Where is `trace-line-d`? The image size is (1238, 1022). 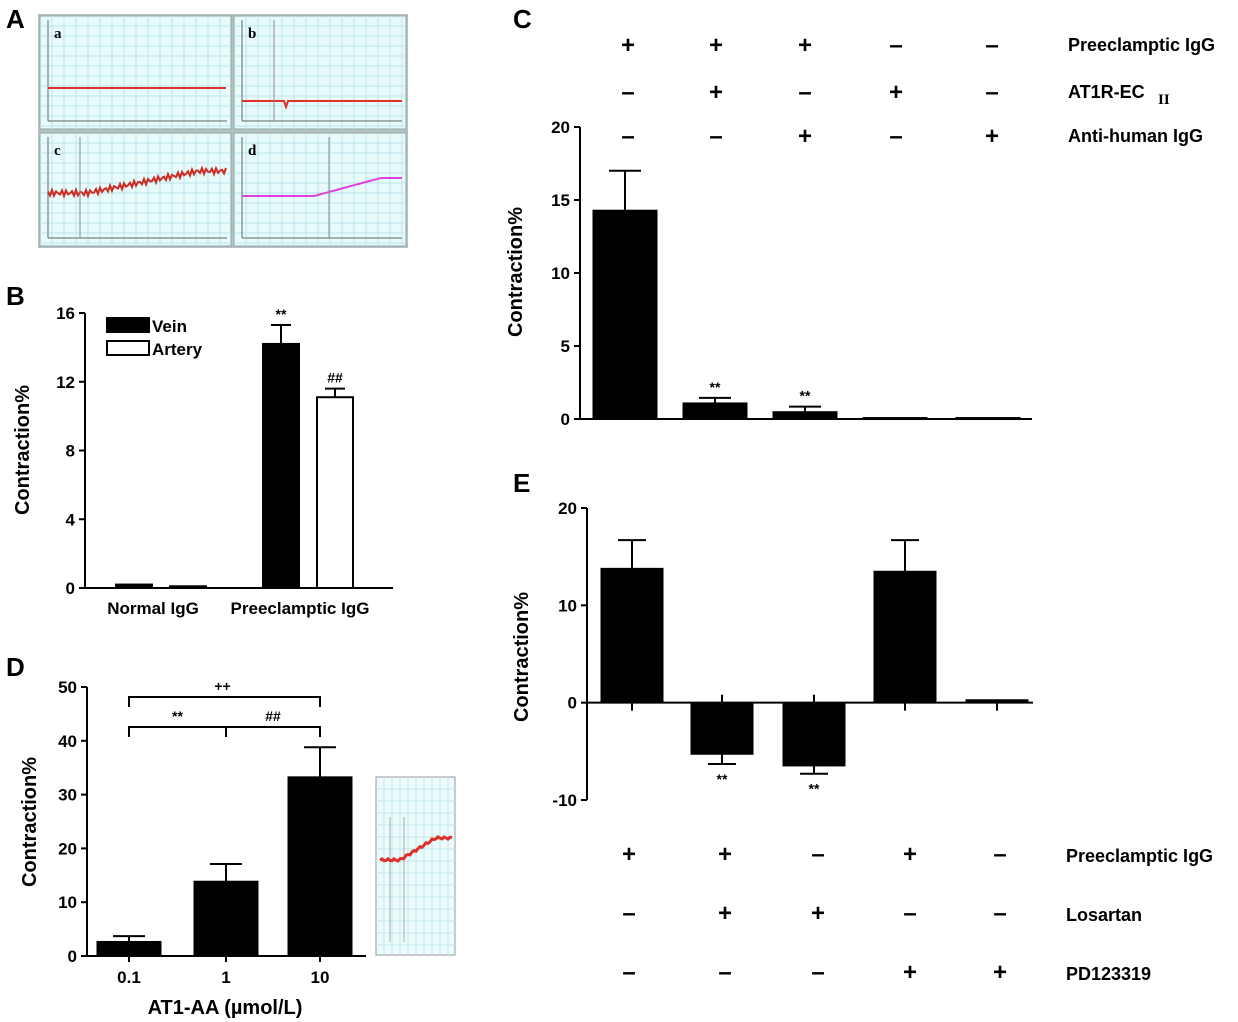 trace-line-d is located at coordinates (322, 187).